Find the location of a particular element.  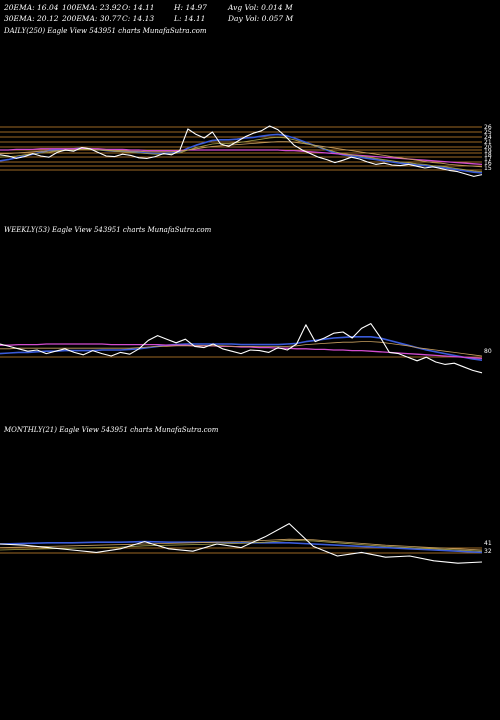

series-line-ema-blue is located at coordinates (241, 153).